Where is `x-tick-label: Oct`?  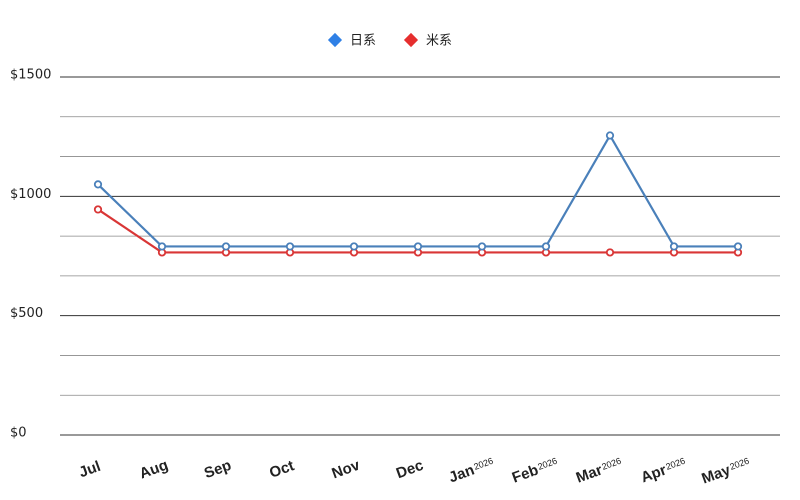 x-tick-label: Oct is located at coordinates (281, 469).